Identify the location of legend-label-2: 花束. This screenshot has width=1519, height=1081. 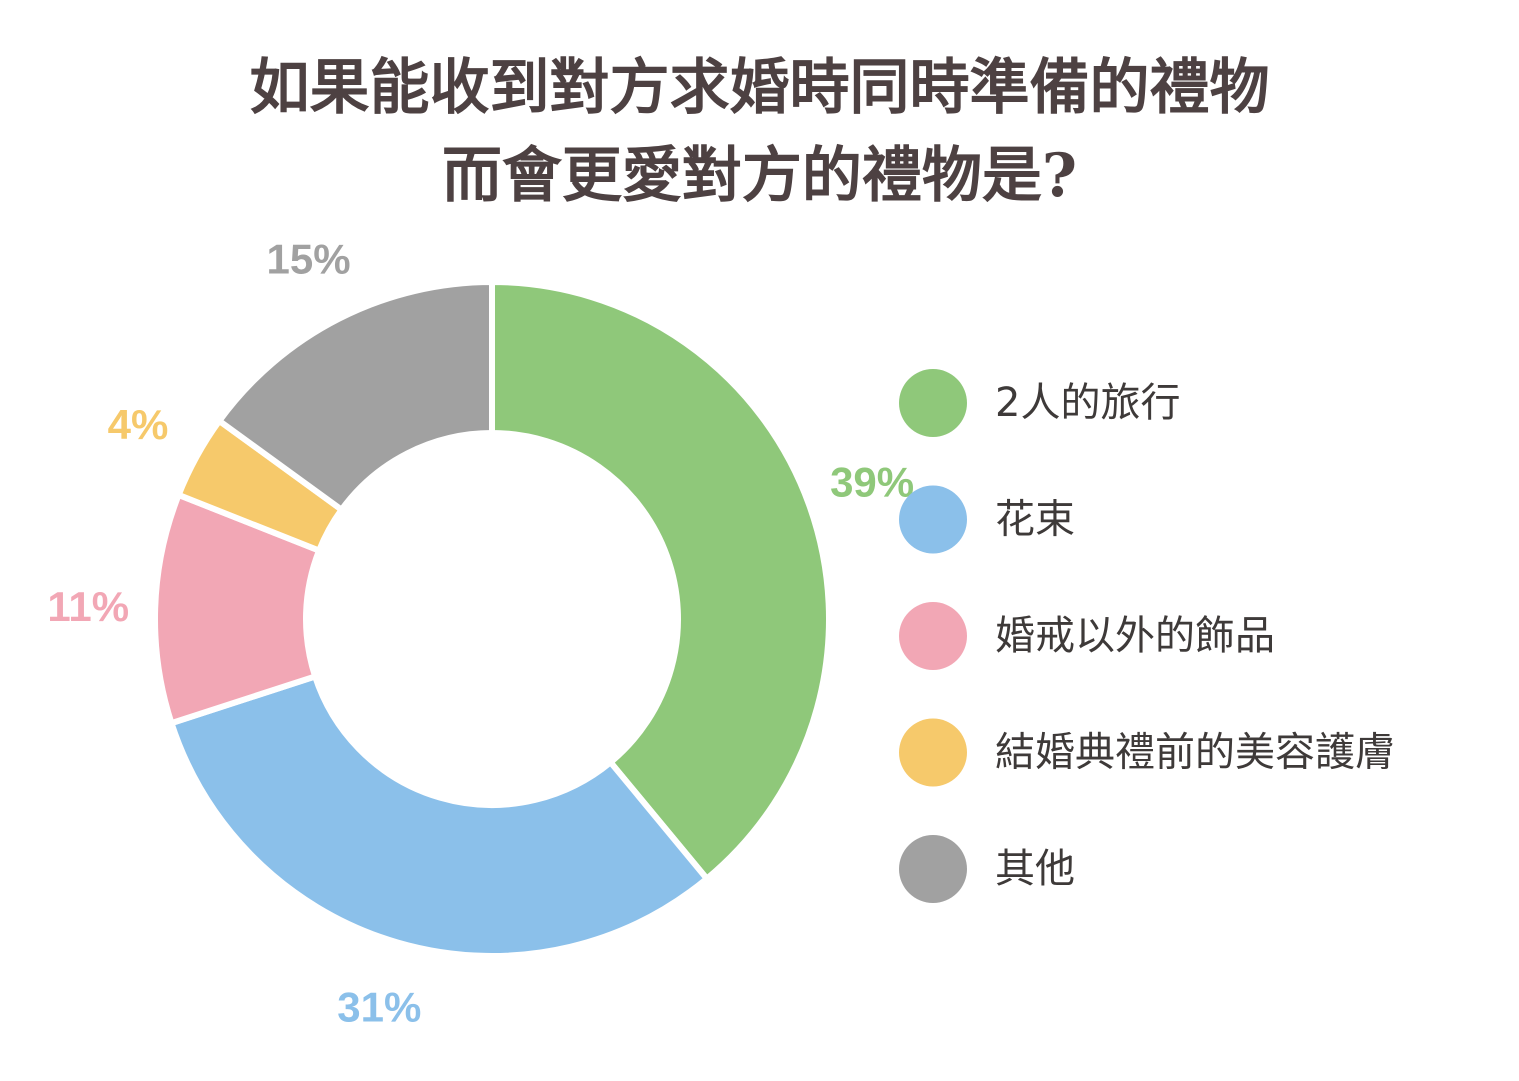
(1035, 520).